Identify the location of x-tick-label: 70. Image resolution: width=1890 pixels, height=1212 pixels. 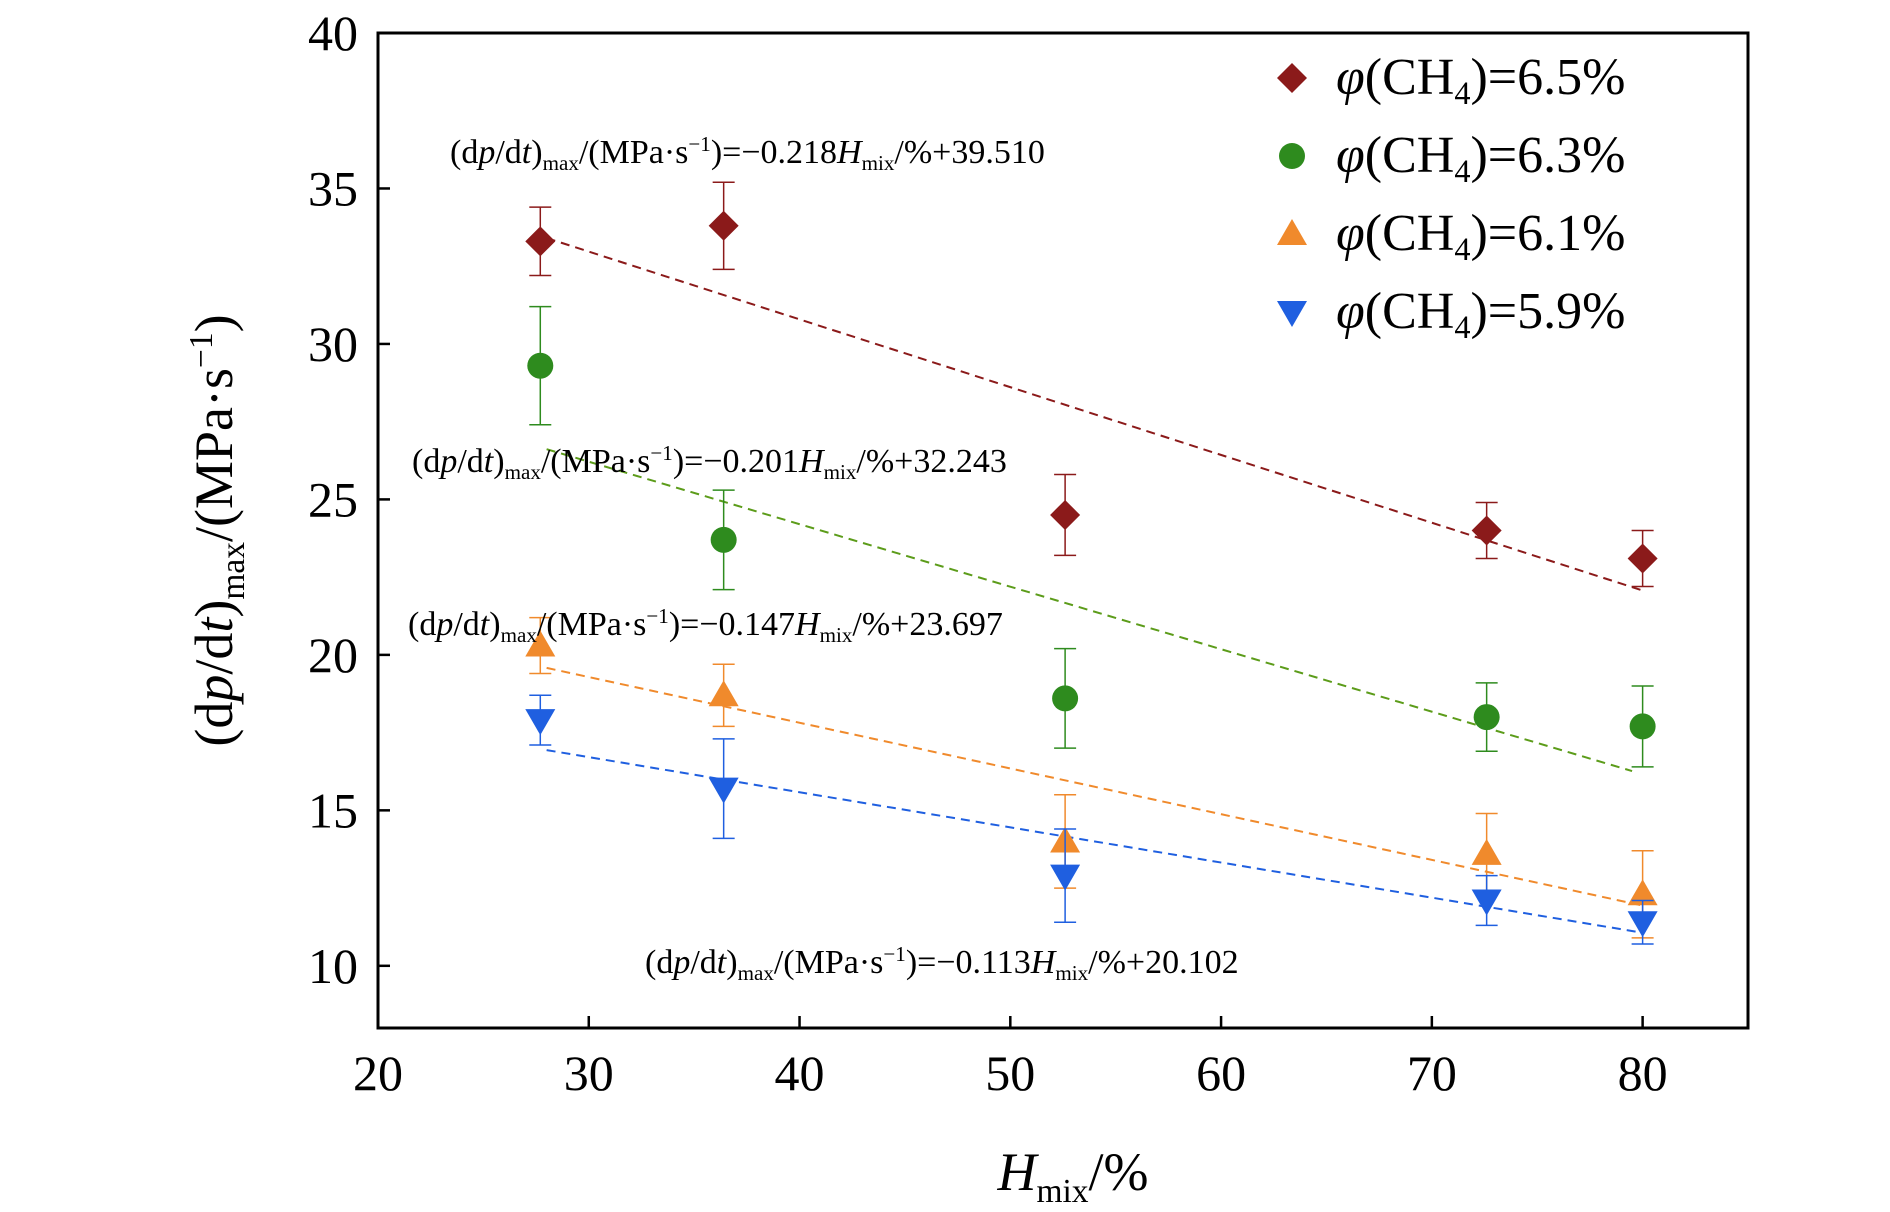
(1432, 1073).